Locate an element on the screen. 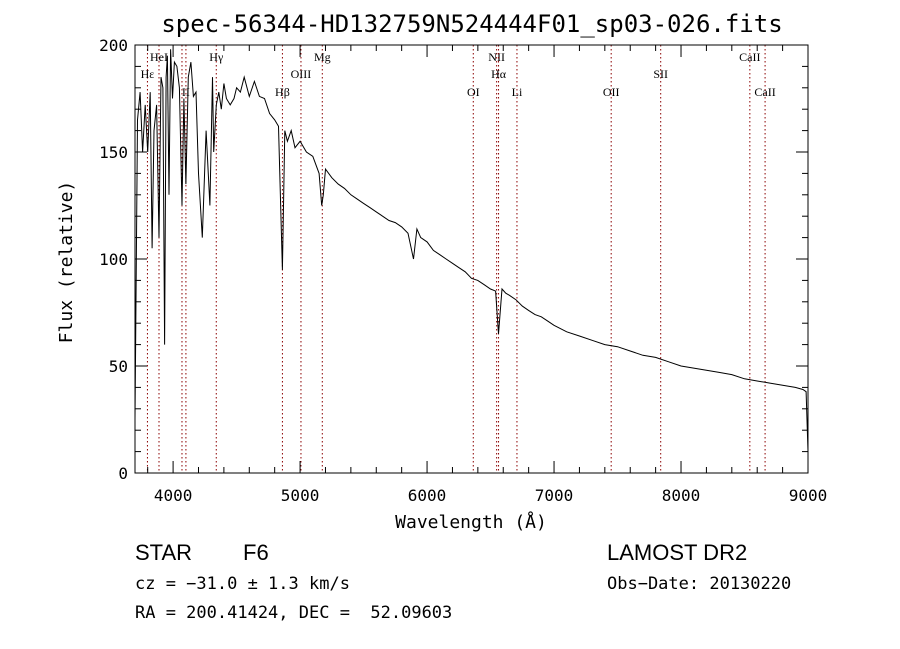 This screenshot has height=649, width=900. line-marker-label: II is located at coordinates (186, 92).